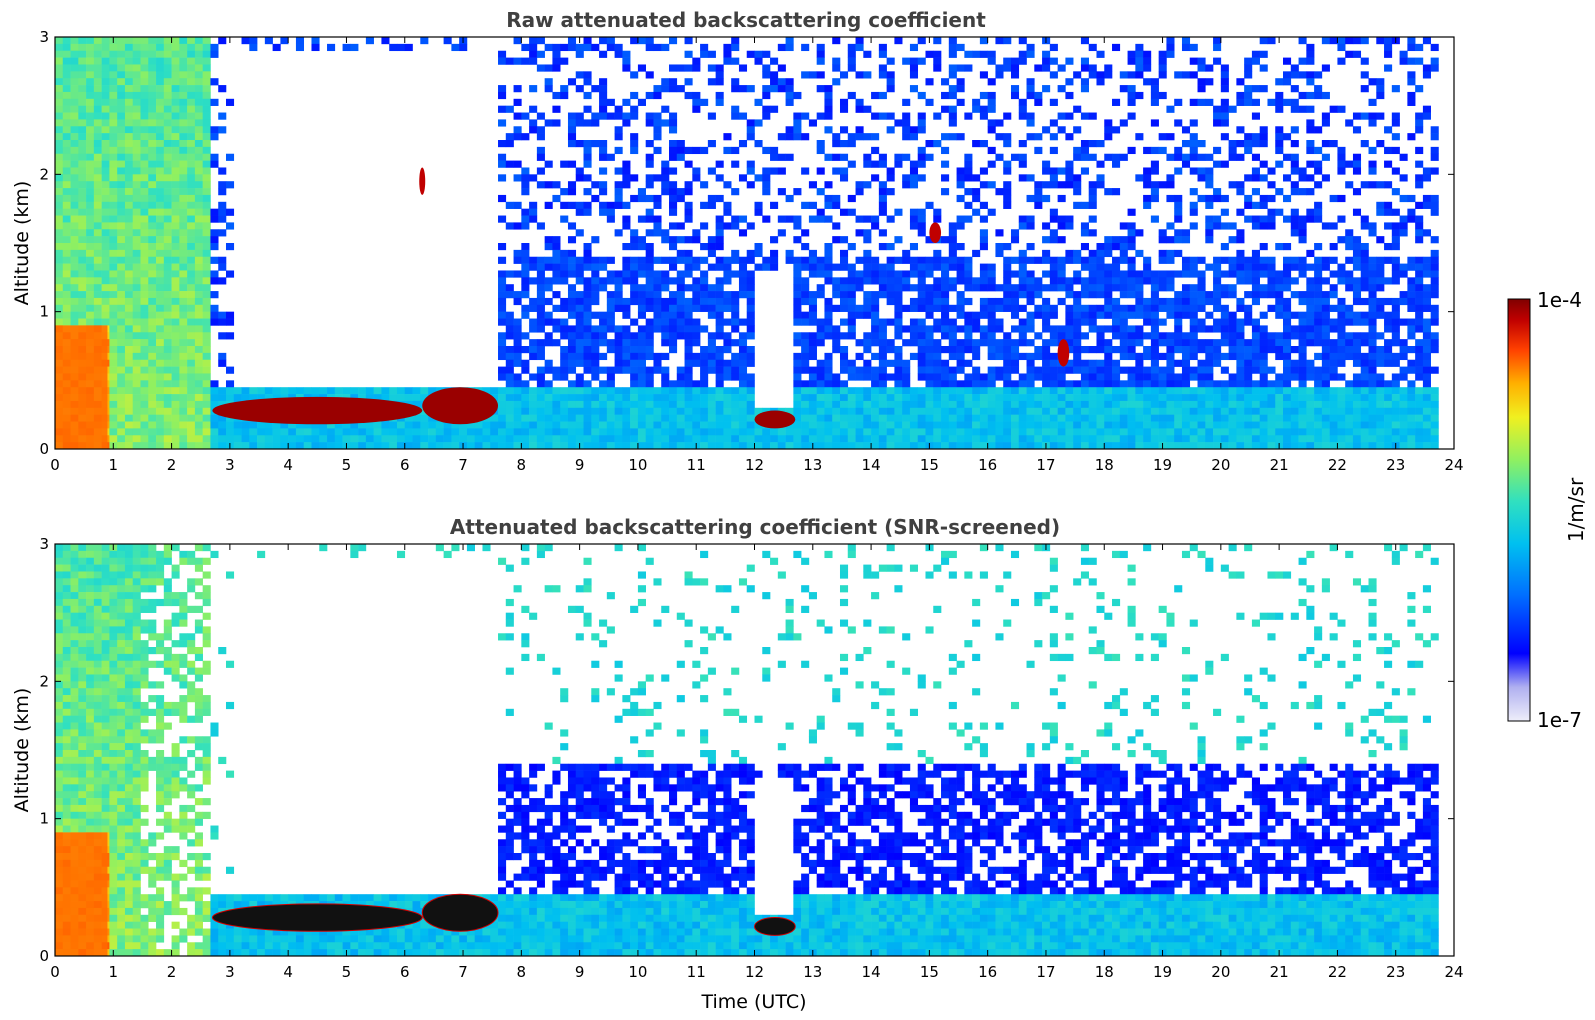 Image resolution: width=1595 pixels, height=1020 pixels. I want to click on colorbar-max-label: 1e-4, so click(1559, 300).